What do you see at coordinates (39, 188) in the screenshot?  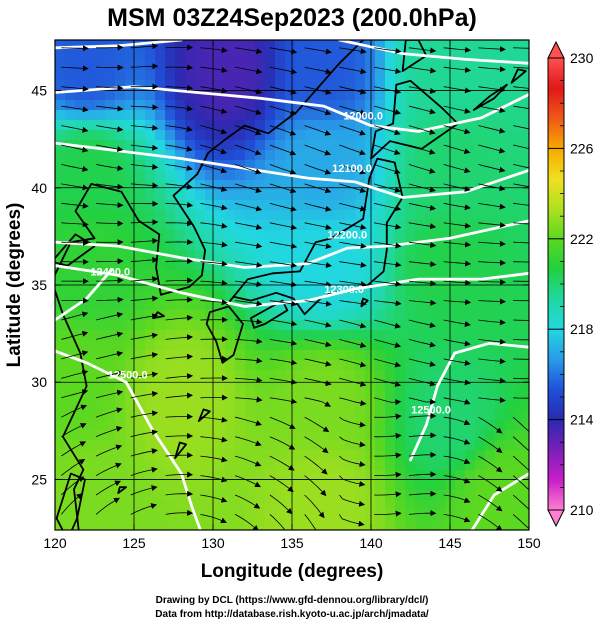 I see `y-tick-label: 40` at bounding box center [39, 188].